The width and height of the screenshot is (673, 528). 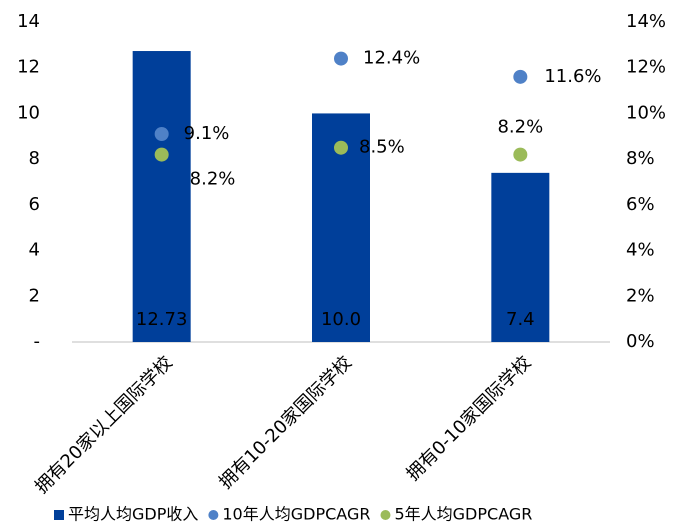 I want to click on y2-tick-label: 4%, so click(x=640, y=250).